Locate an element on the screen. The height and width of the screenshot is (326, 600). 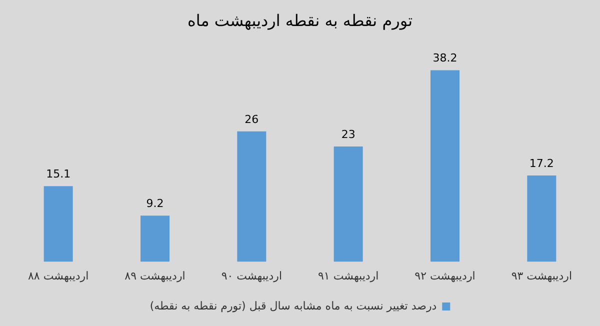
data-label: 38.2 is located at coordinates (445, 58).